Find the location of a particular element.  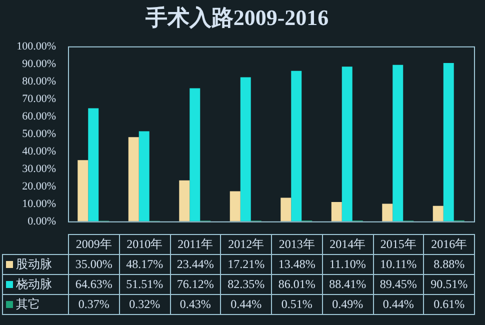

data-label: 86.01% is located at coordinates (297, 284).